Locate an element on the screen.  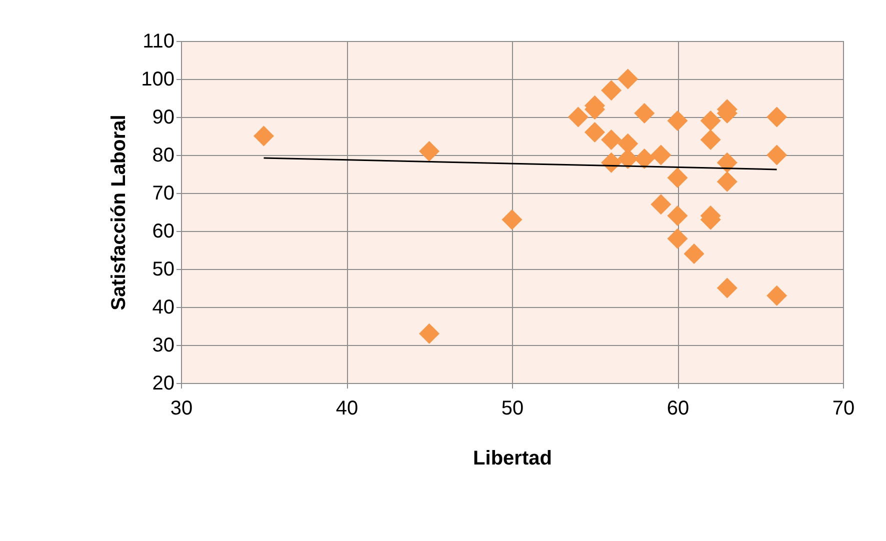
y-tick-label: 40 is located at coordinates (163, 307).